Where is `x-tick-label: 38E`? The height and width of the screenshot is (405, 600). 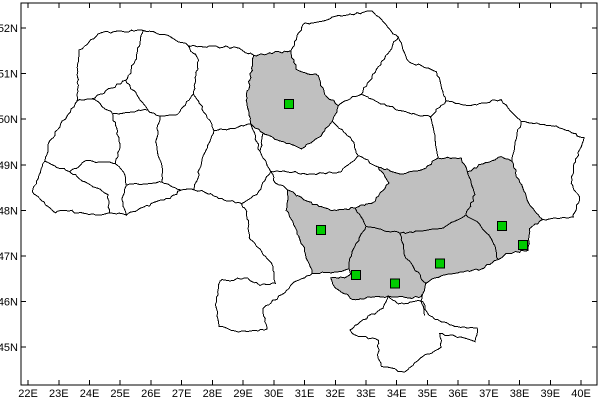 x-tick-label: 38E is located at coordinates (520, 394).